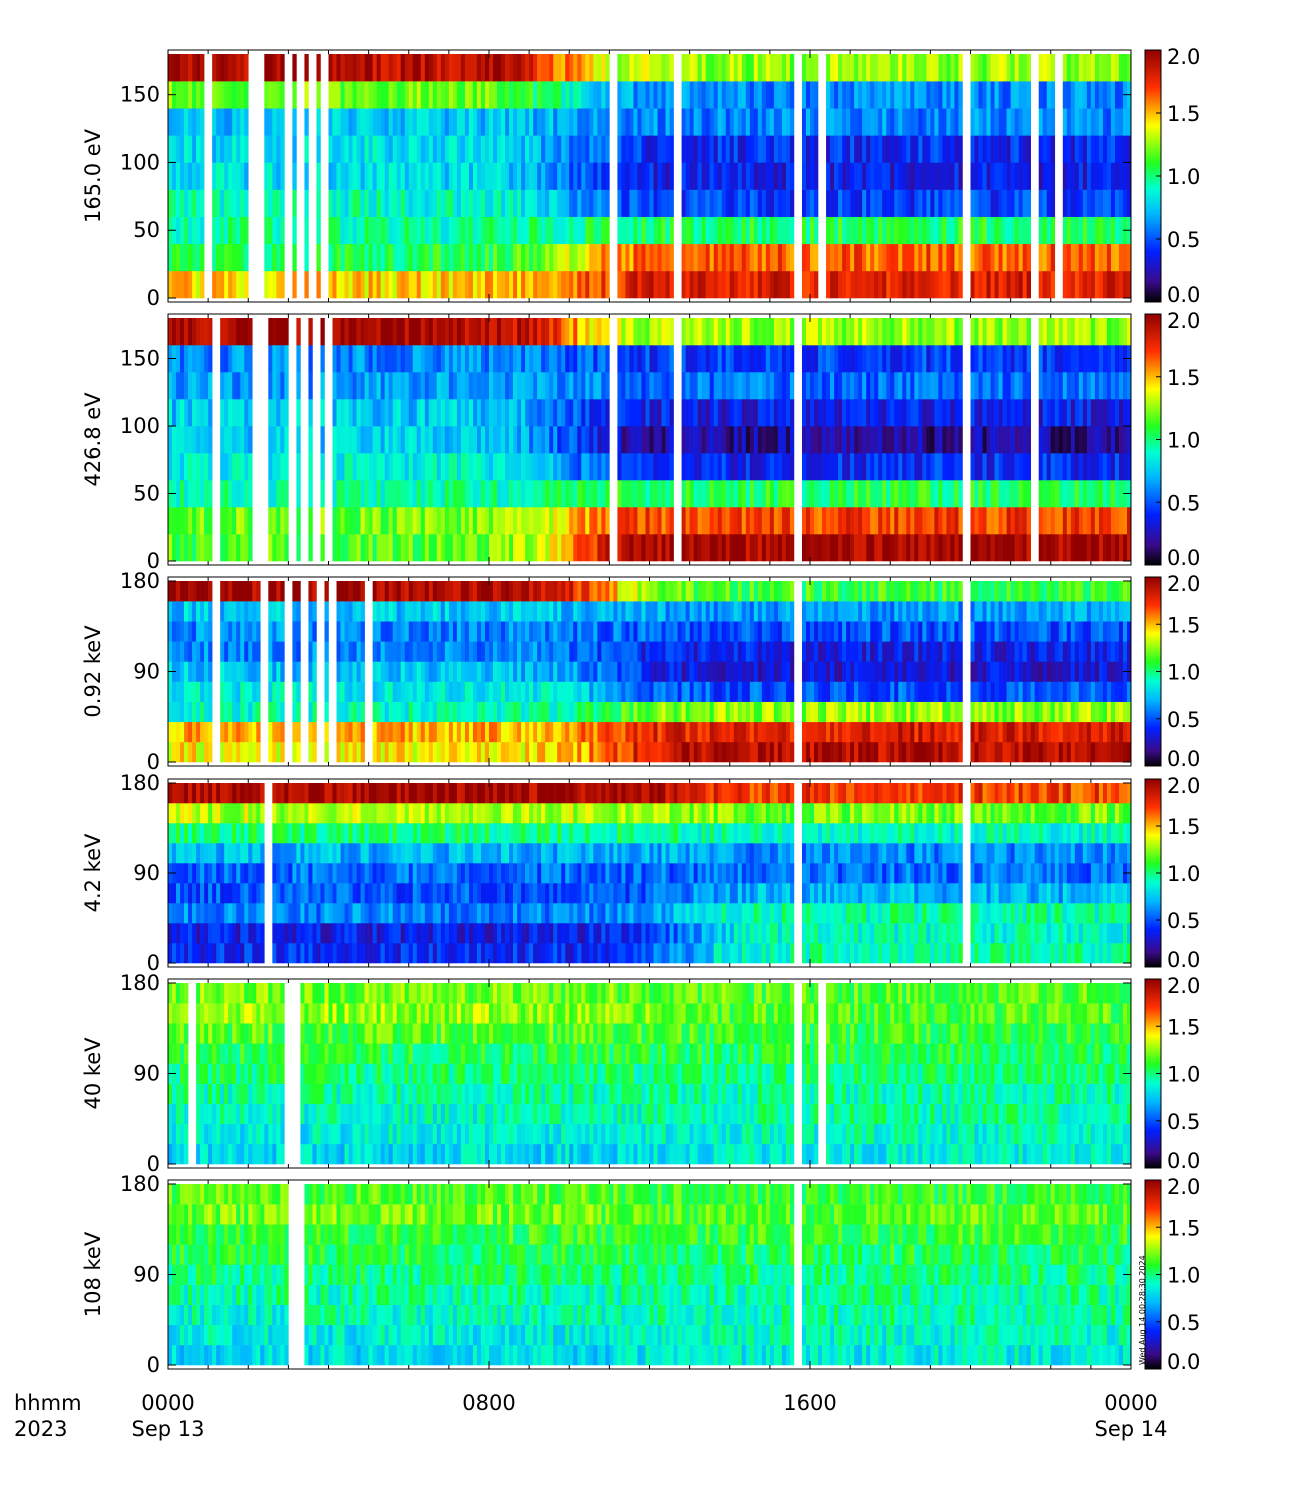  What do you see at coordinates (1183, 503) in the screenshot?
I see `colorbar-tick-label: 0.5` at bounding box center [1183, 503].